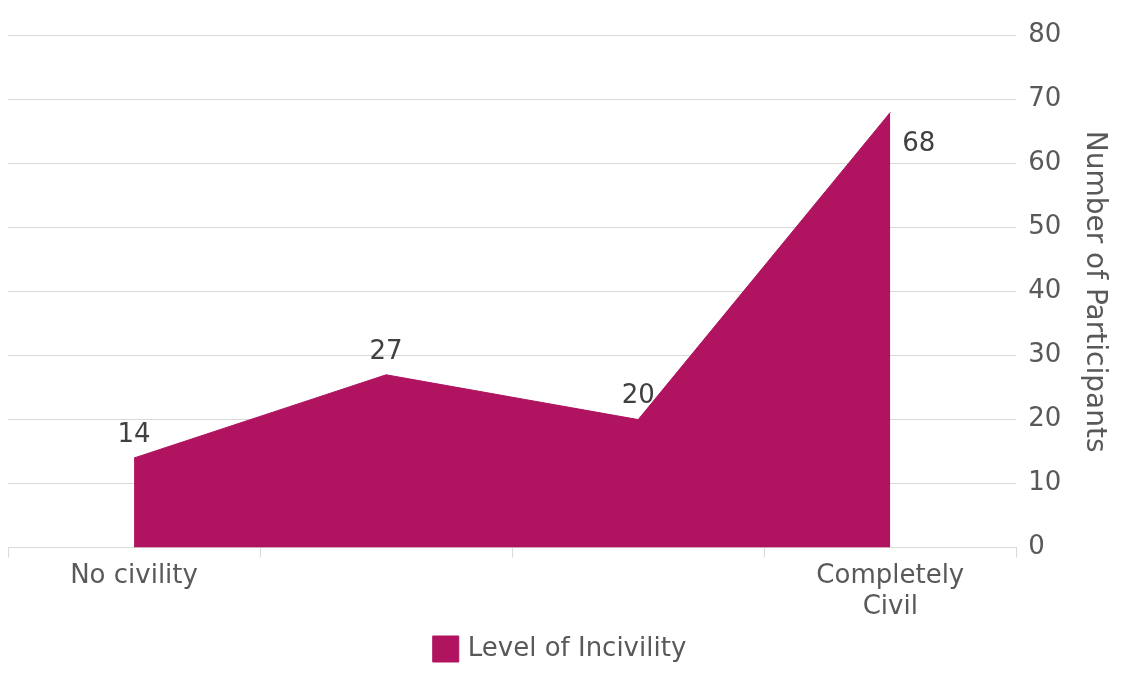  Describe the element at coordinates (1045, 417) in the screenshot. I see `y-tick-label: 20` at that location.